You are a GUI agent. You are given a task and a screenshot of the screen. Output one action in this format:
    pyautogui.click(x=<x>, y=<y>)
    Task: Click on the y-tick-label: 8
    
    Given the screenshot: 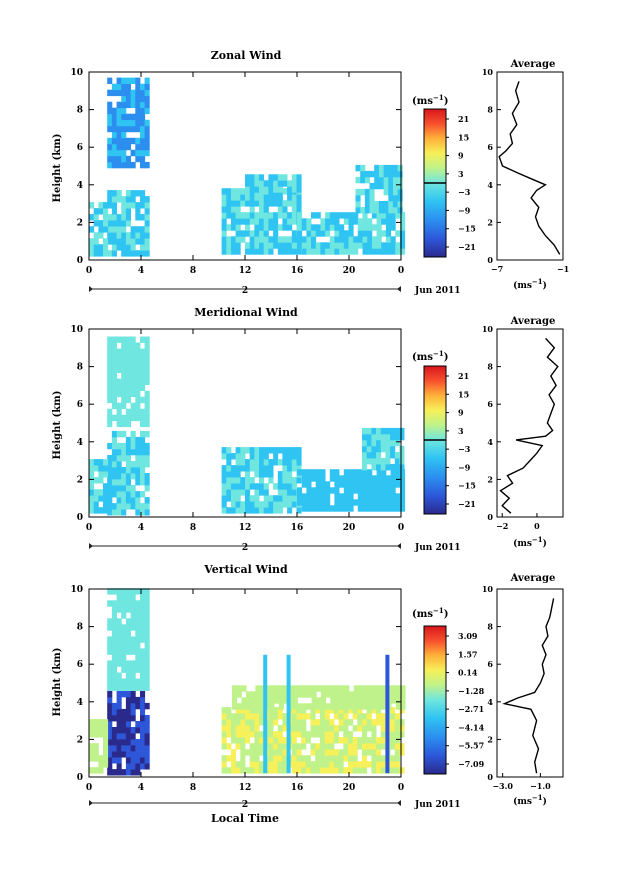 What is the action you would take?
    pyautogui.click(x=80, y=111)
    